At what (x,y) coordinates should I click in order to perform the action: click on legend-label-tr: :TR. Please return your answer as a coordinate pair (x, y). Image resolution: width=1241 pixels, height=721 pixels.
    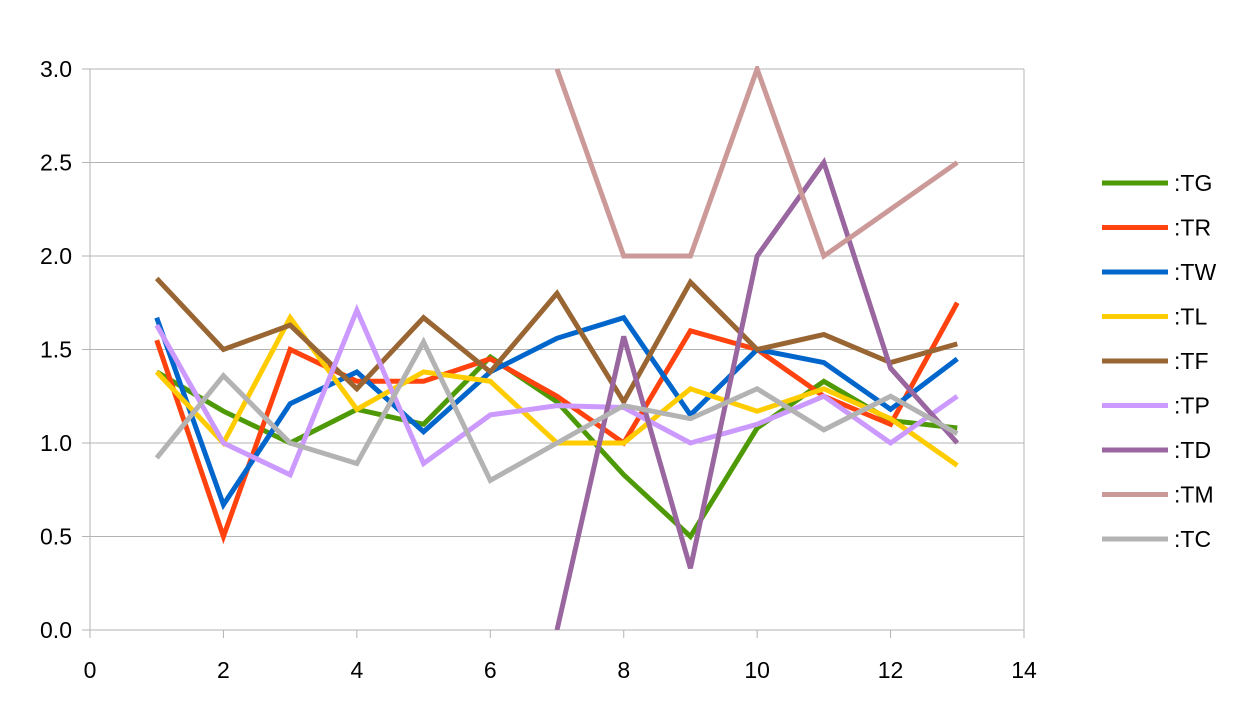
    Looking at the image, I should click on (1192, 228).